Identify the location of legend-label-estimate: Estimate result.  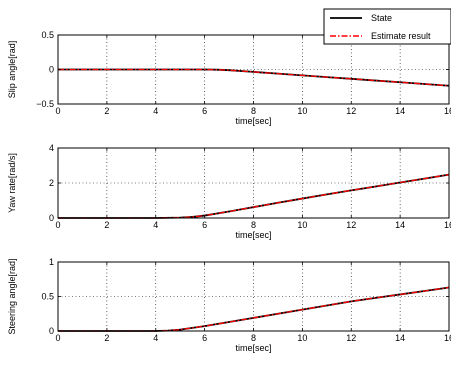
(401, 36).